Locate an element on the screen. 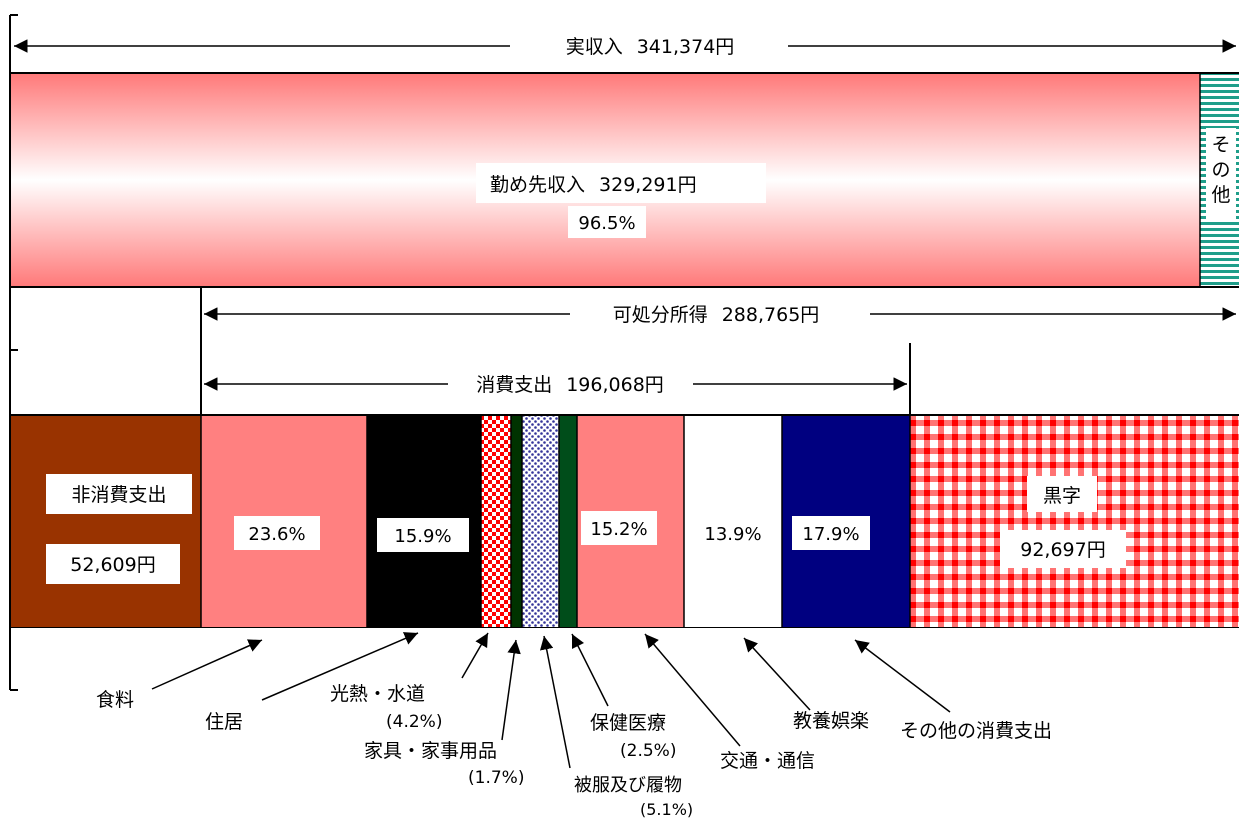  others-pct: 17.9% is located at coordinates (830, 534).